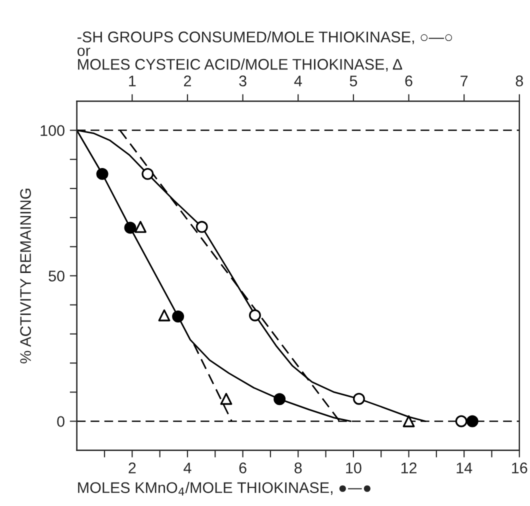 The width and height of the screenshot is (530, 506). Describe the element at coordinates (52, 130) in the screenshot. I see `y-tick-label: 100` at that location.